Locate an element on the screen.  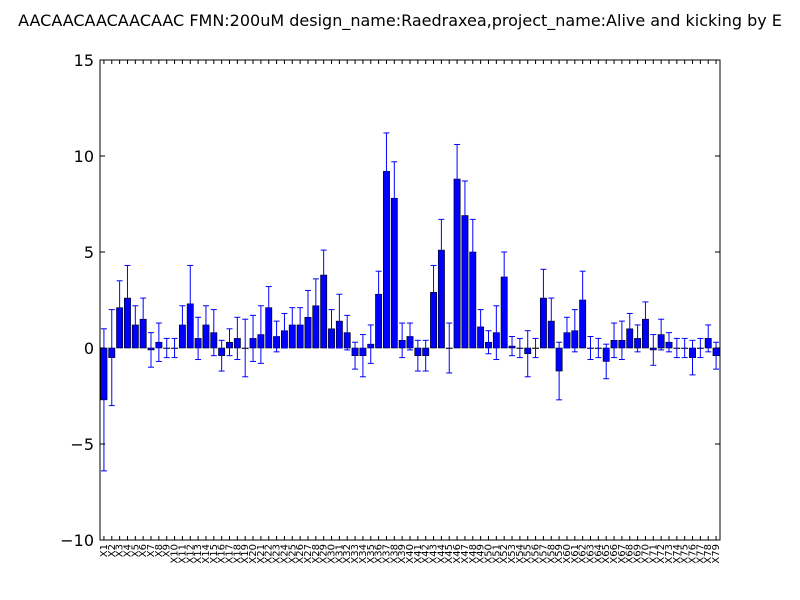
x-tick-label: X49 is located at coordinates (481, 554).